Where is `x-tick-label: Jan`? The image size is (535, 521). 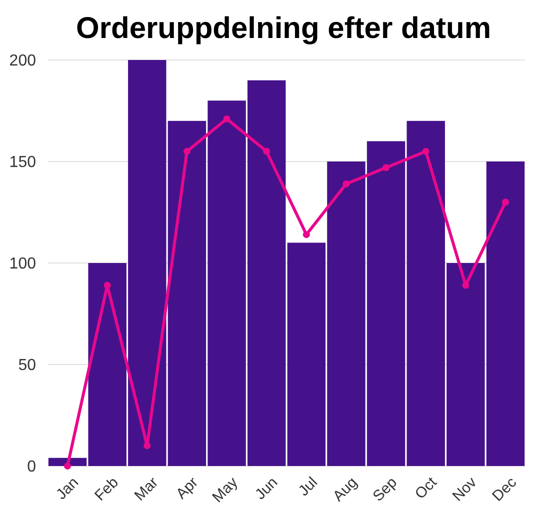
x-tick-label: Jan is located at coordinates (67, 489).